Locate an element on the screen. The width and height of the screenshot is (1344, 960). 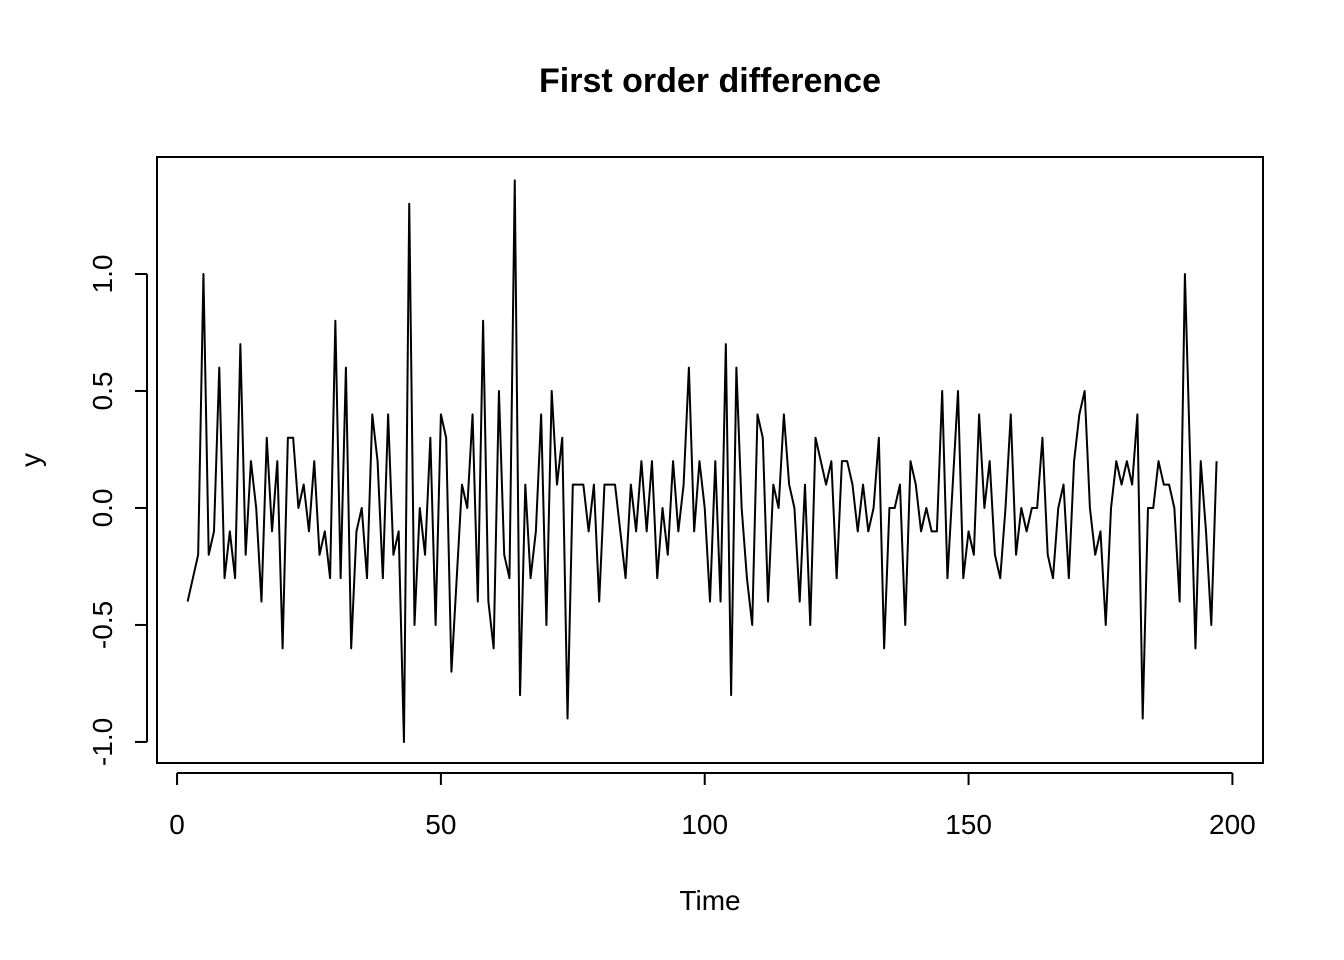
y-tick-label: 0.0 is located at coordinates (102, 507).